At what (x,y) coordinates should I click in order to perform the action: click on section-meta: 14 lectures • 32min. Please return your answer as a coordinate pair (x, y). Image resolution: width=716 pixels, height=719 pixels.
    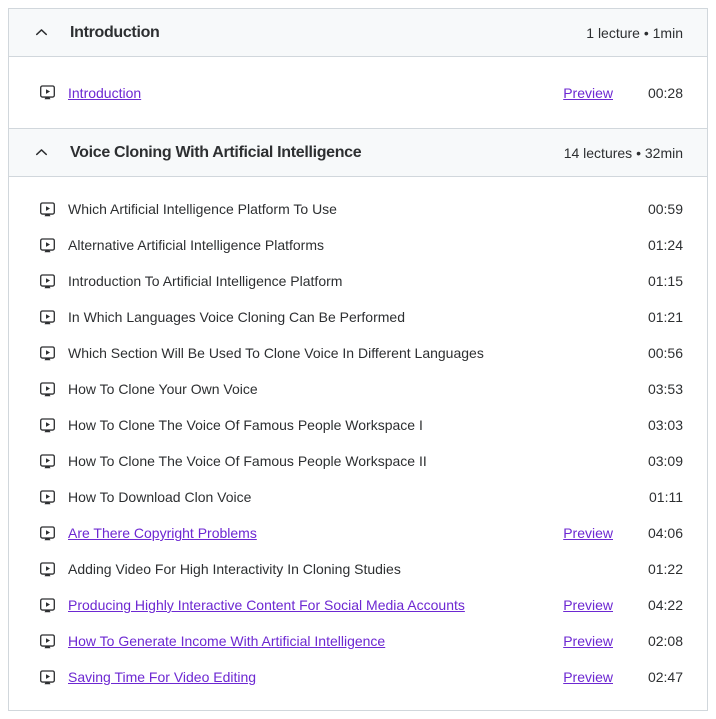
    Looking at the image, I should click on (623, 152).